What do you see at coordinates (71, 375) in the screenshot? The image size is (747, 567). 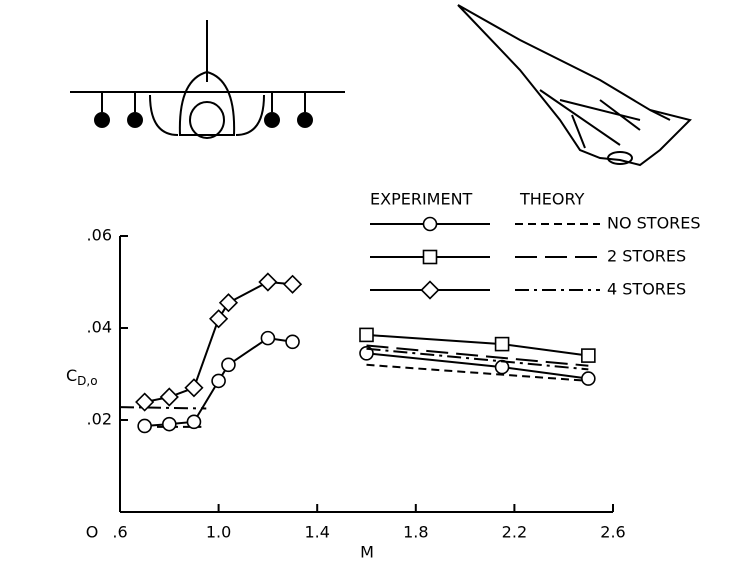 I see `y-axis-label-main: C` at bounding box center [71, 375].